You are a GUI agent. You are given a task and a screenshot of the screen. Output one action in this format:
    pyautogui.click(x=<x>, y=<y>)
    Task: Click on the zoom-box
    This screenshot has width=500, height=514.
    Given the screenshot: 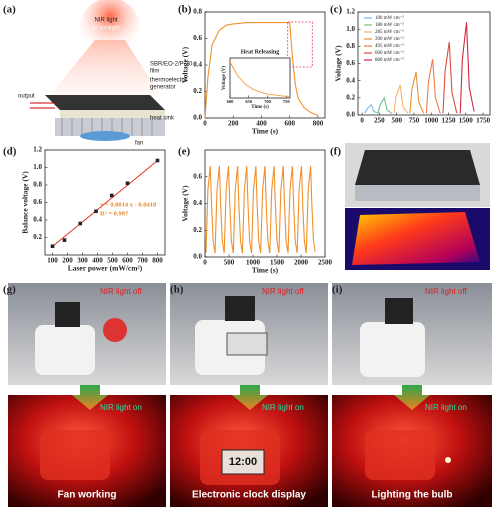 What is the action you would take?
    pyautogui.click(x=300, y=44)
    